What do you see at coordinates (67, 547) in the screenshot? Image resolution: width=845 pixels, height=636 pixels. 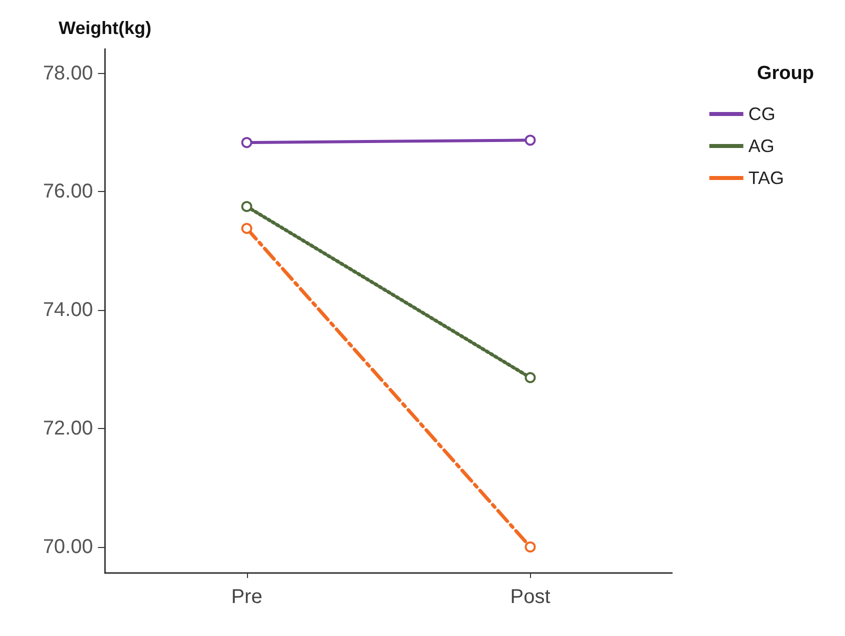 I see `y-tick-label: 70.00` at bounding box center [67, 547].